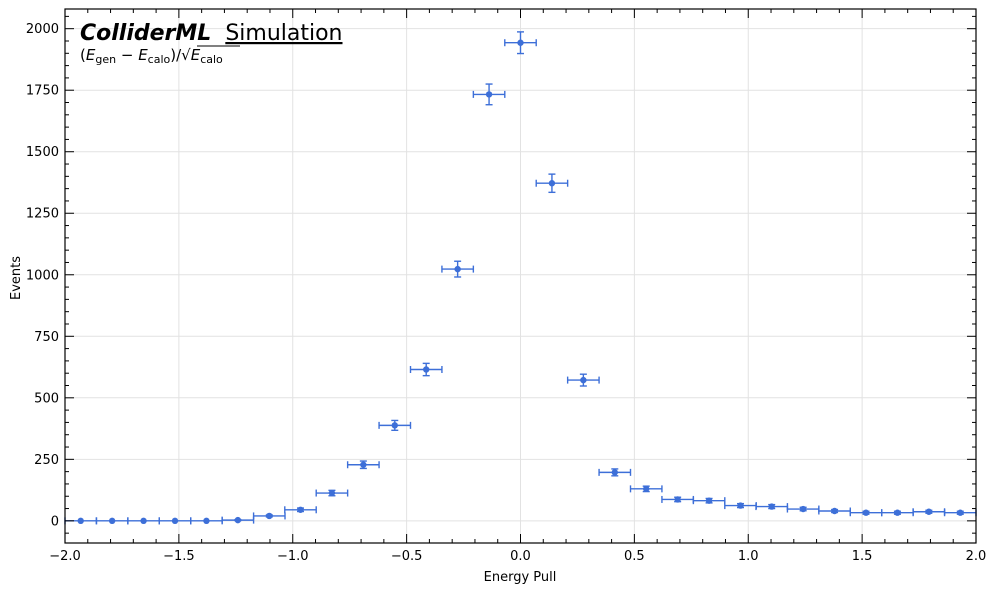 The height and width of the screenshot is (593, 997). I want to click on brand-bold: ColliderML, so click(145, 33).